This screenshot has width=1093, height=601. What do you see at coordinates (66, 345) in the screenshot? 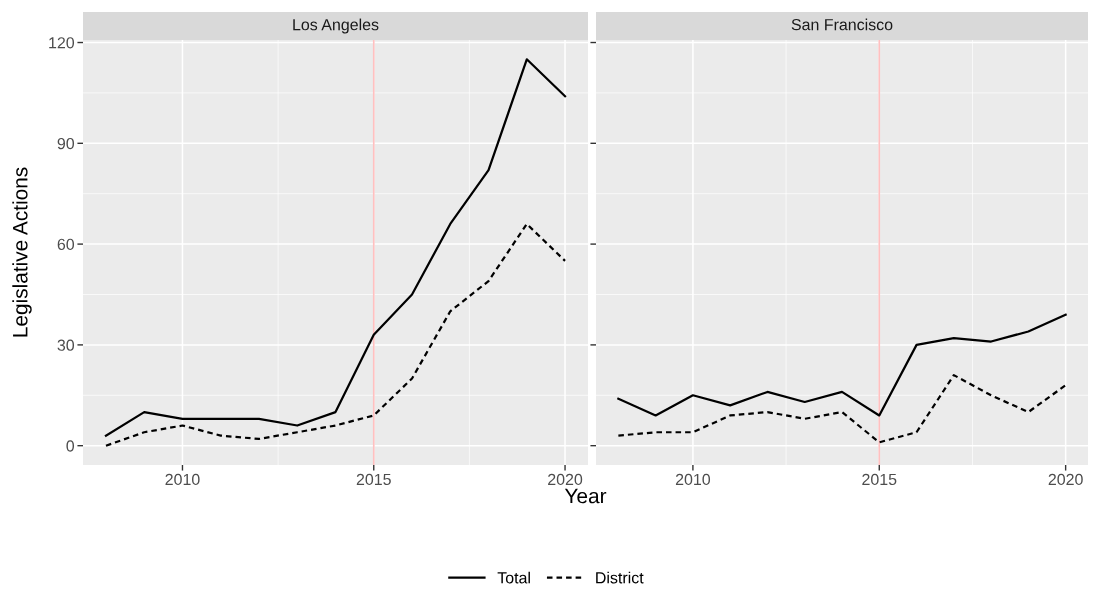
I see `y-tick-label: 30` at bounding box center [66, 345].